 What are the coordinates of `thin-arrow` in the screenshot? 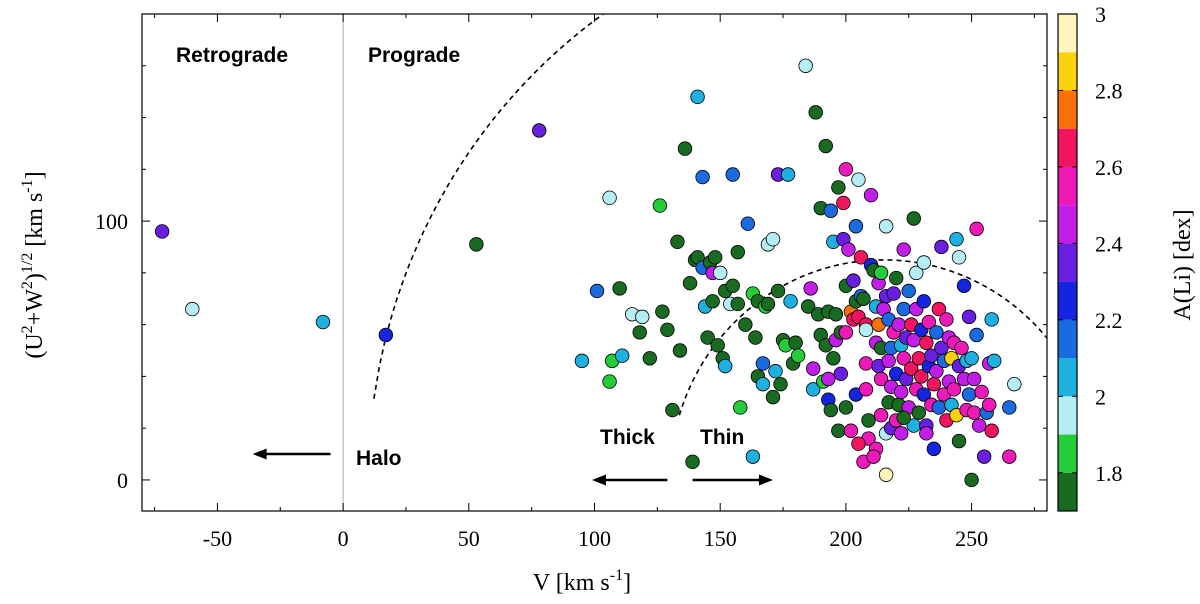 It's located at (732, 480).